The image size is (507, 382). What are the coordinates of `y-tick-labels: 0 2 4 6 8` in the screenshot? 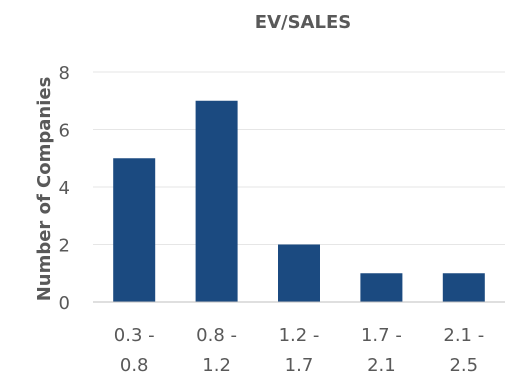 It's located at (64, 188).